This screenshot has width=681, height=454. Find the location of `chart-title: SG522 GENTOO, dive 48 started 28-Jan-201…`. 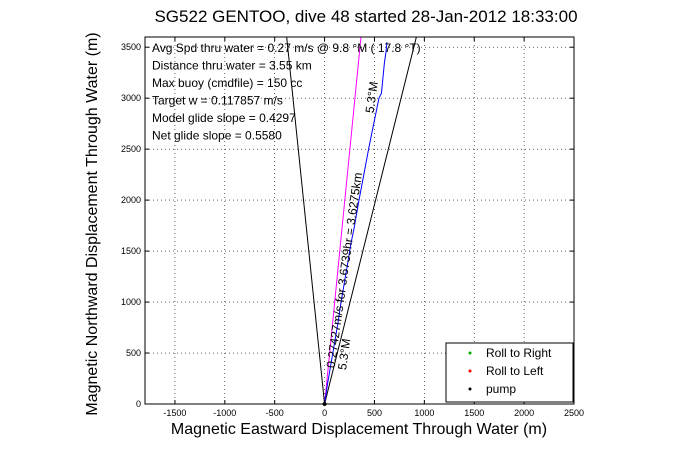

chart-title: SG522 GENTOO, dive 48 started 28-Jan-201… is located at coordinates (365, 16).